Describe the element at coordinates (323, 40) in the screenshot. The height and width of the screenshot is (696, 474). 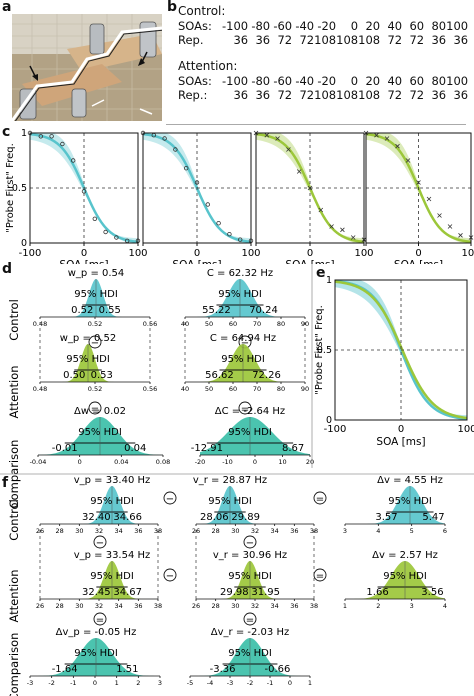
I see `control-rep-row: Rep. 36 36 72 72 108 108 108 72 72 36 36` at that location.